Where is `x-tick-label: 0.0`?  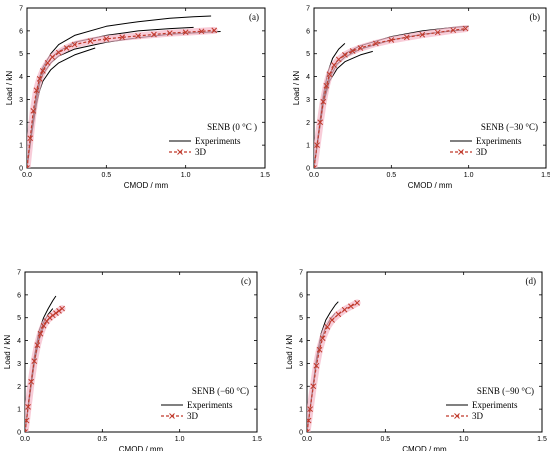
x-tick-label: 0.0 is located at coordinates (314, 175).